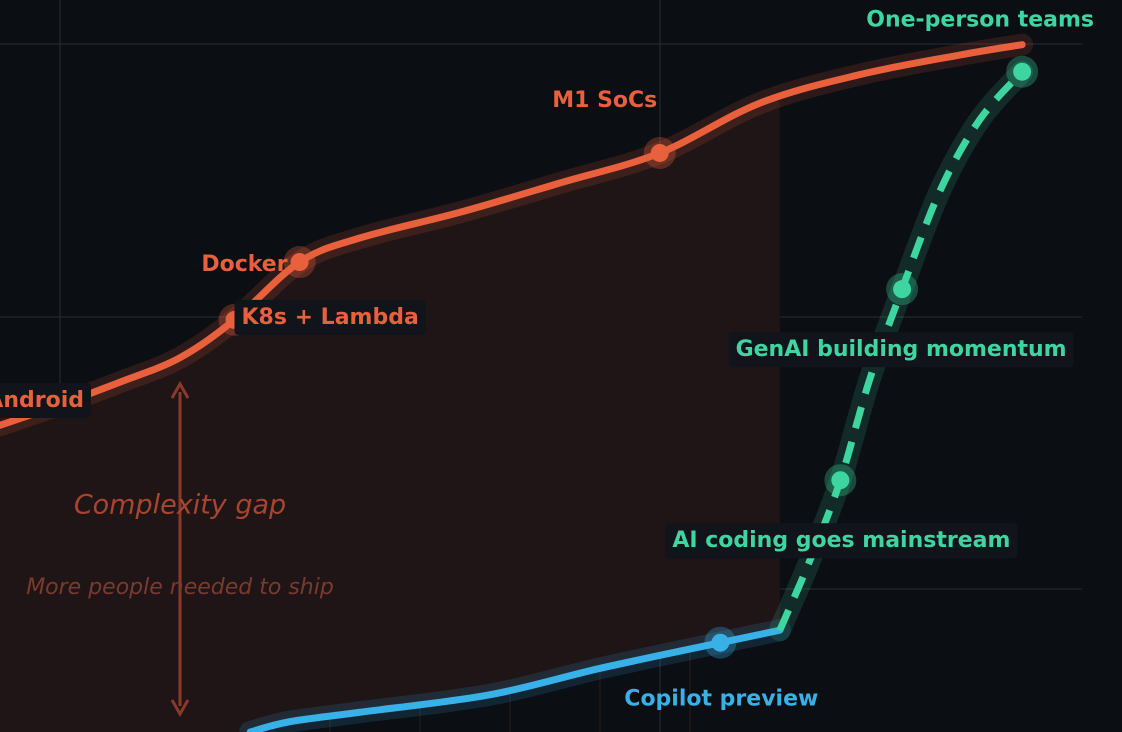 Image resolution: width=1122 pixels, height=732 pixels. I want to click on annotation: More people needed to ship, so click(180, 587).